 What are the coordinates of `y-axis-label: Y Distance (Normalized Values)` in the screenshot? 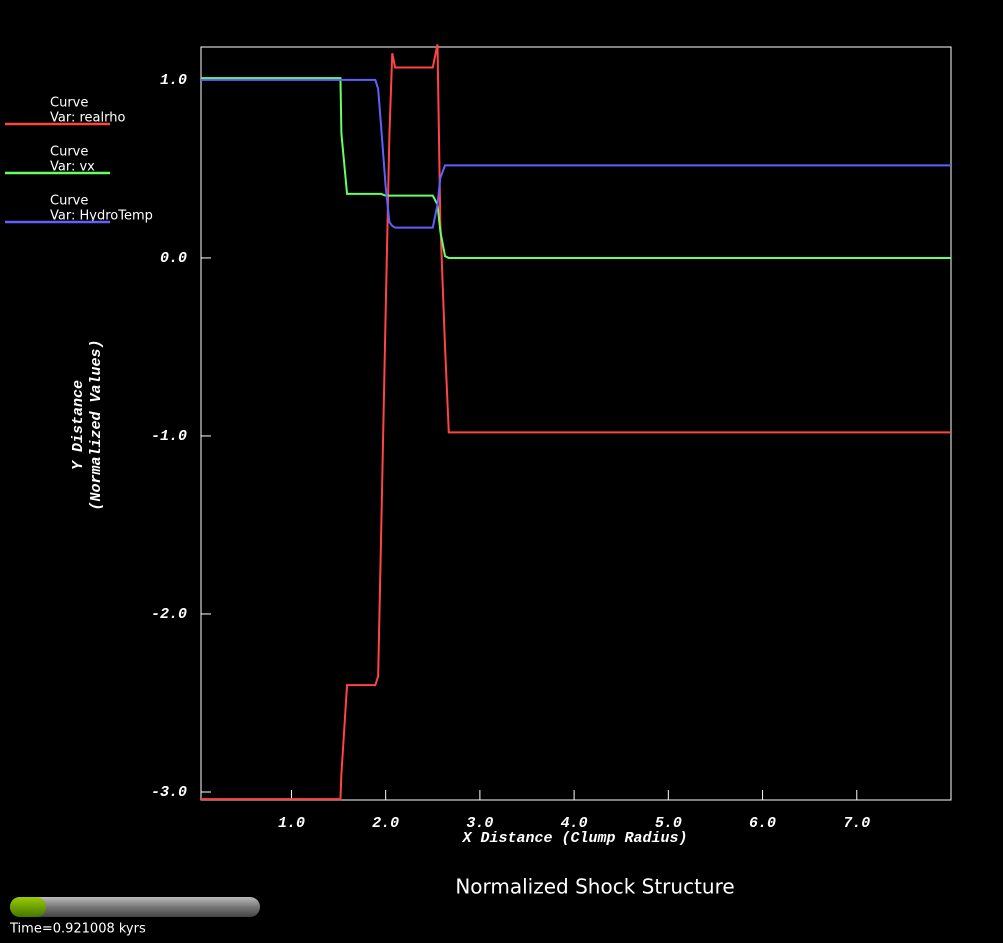 It's located at (87, 424).